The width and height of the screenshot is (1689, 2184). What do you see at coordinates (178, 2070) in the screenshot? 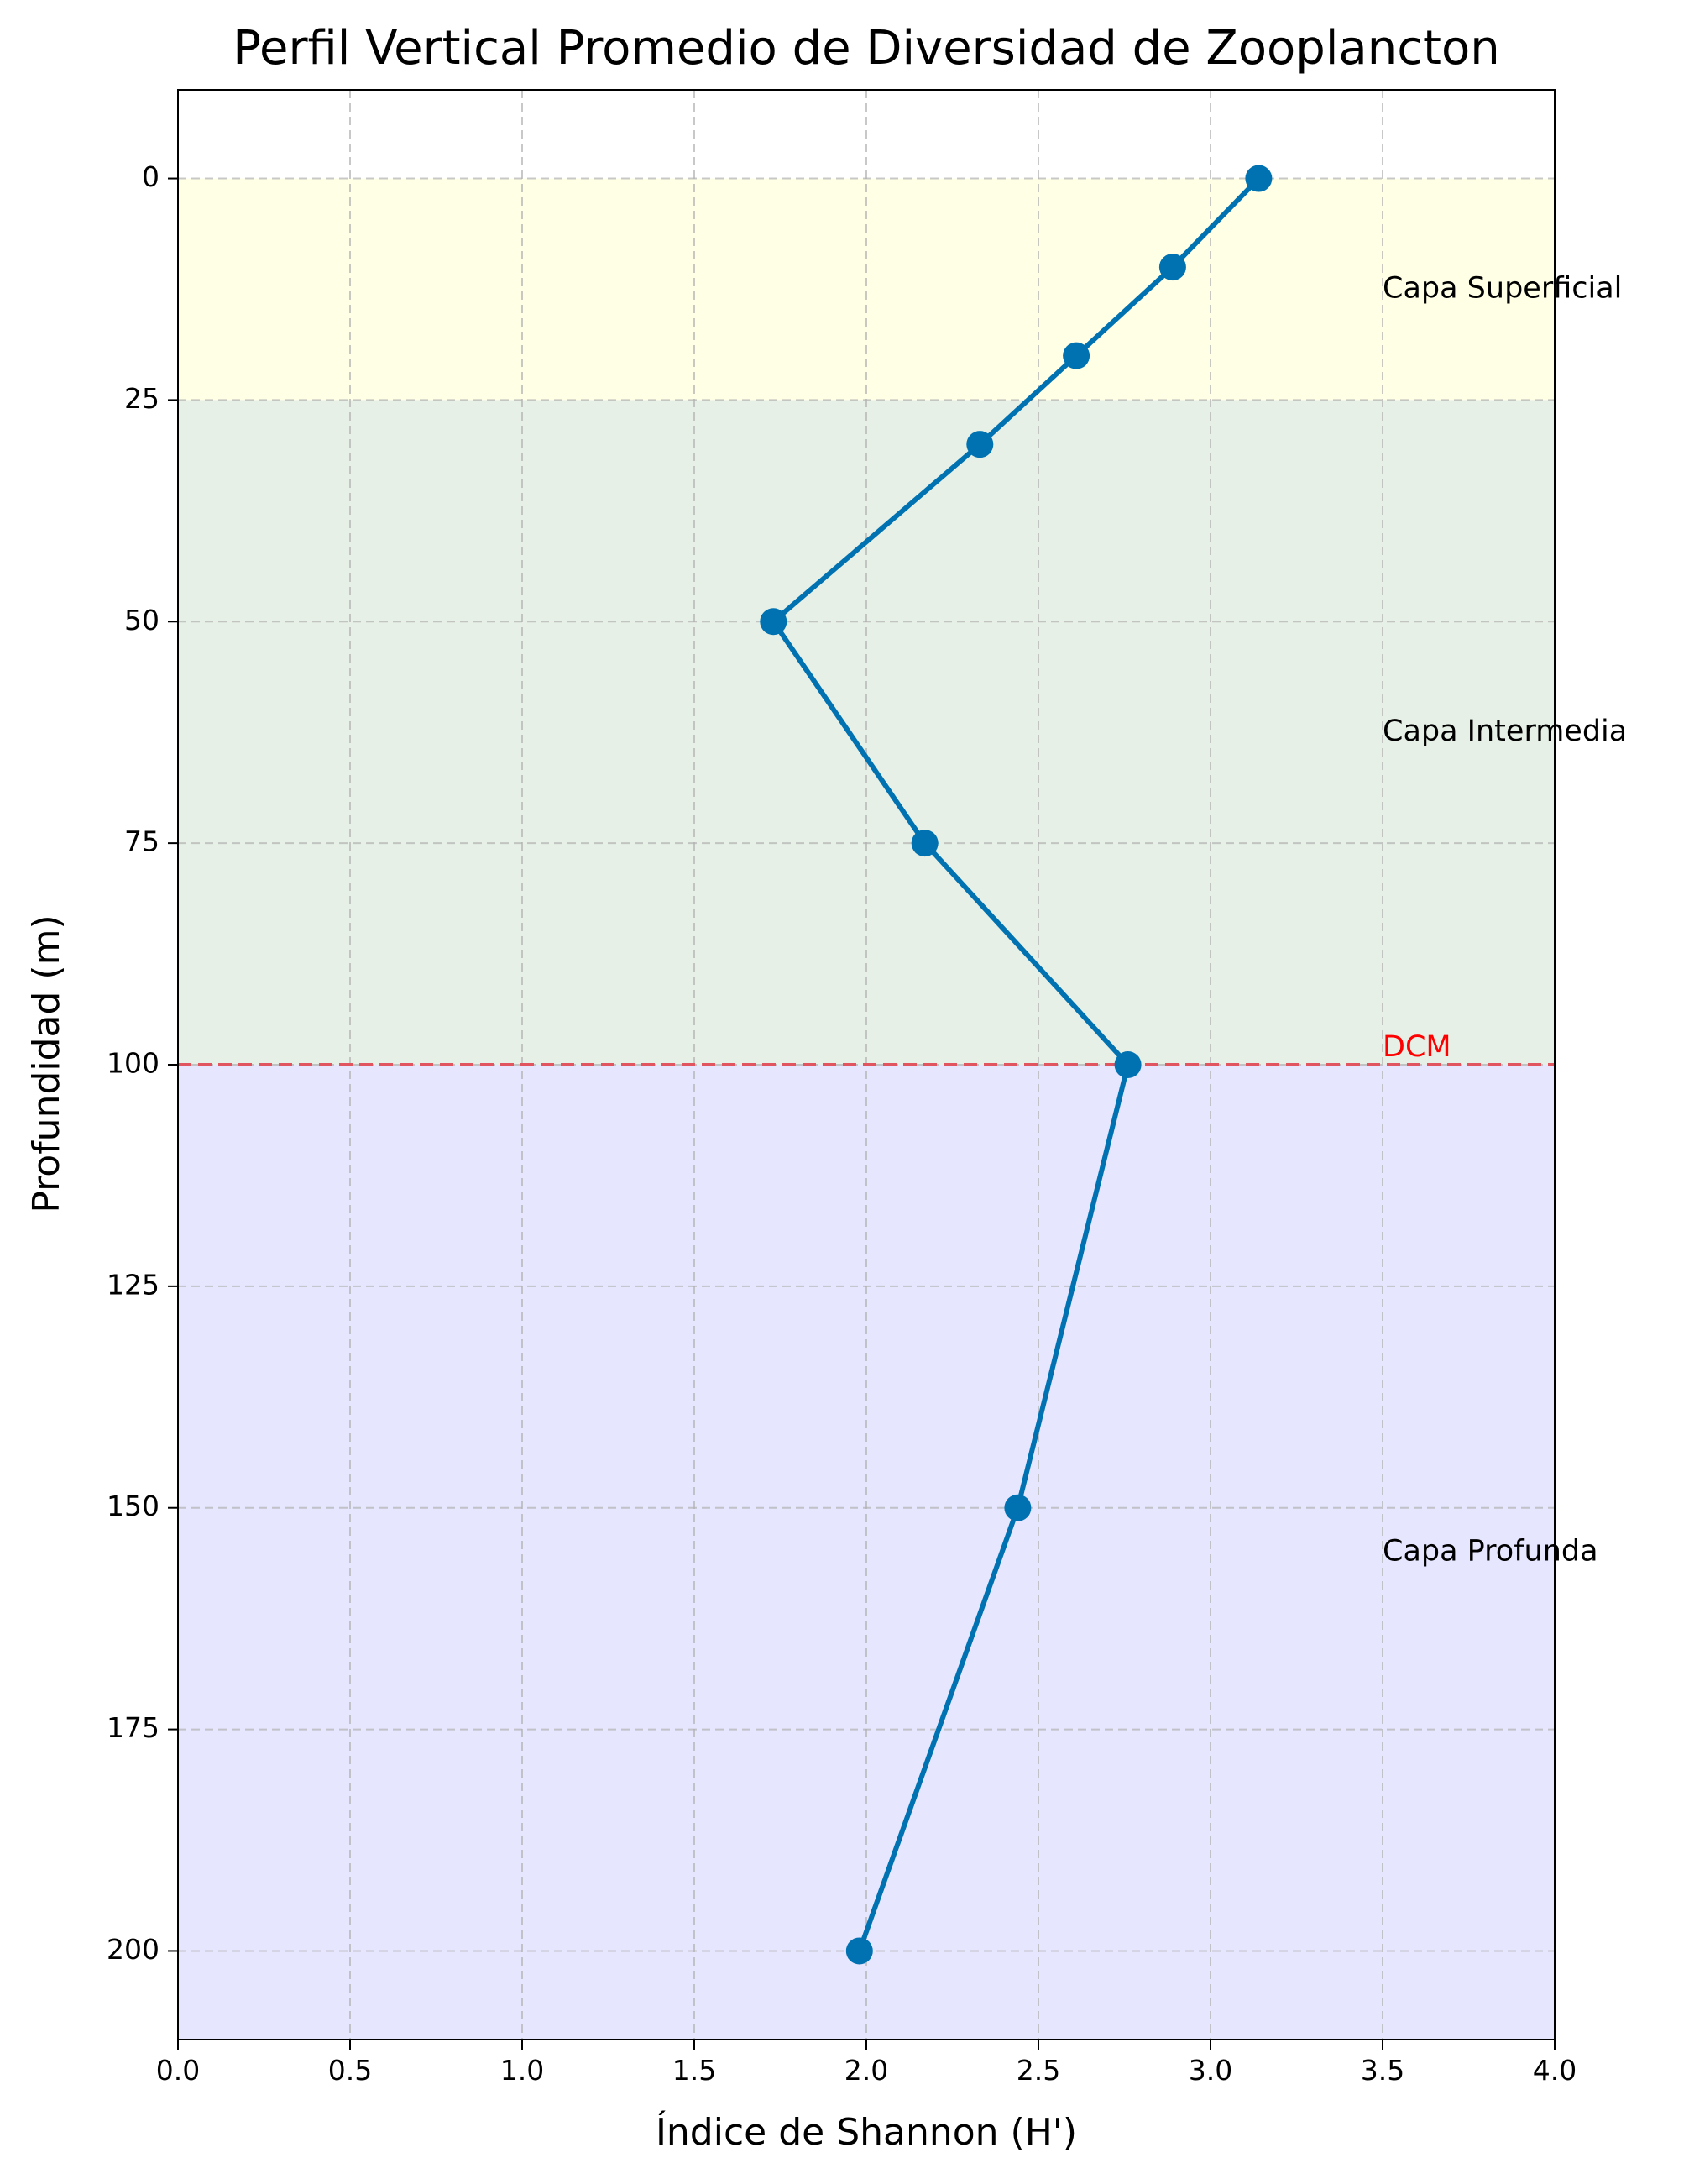
I see `x-tick-label-0: 0.0` at bounding box center [178, 2070].